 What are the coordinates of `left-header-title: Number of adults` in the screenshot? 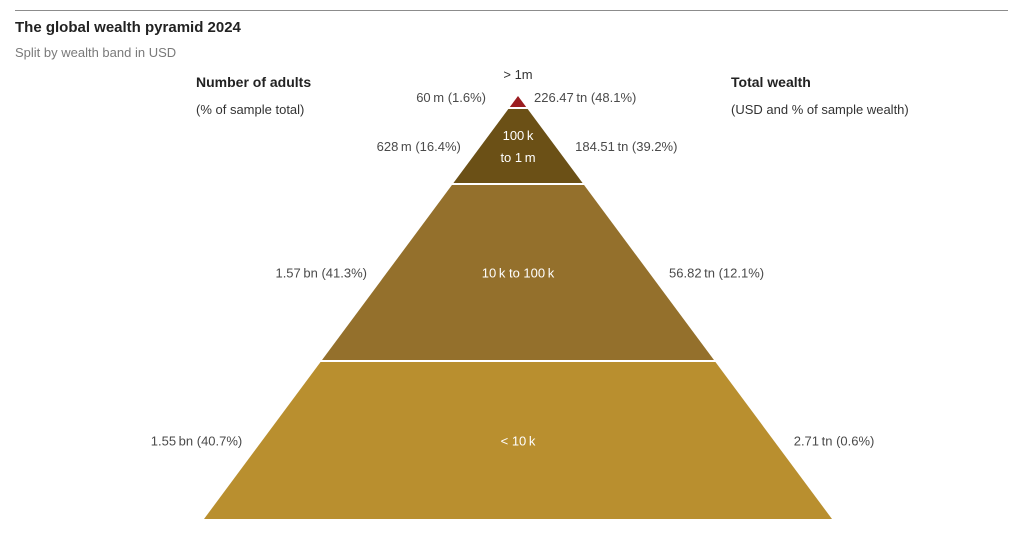 It's located at (254, 82).